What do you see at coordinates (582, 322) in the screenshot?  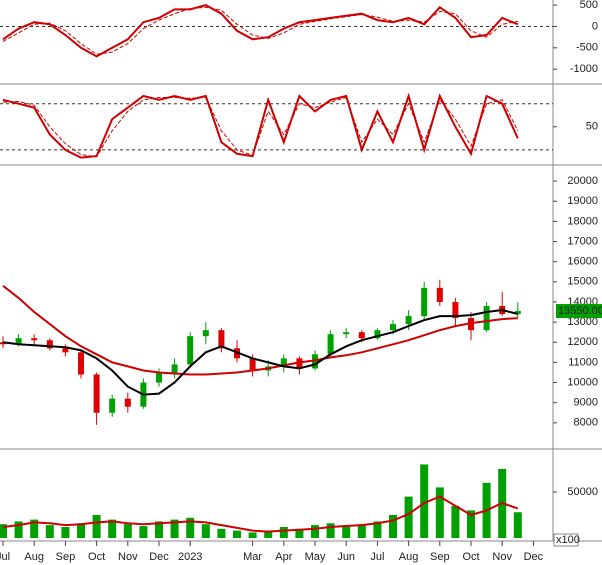 I see `y-tick-label: 13000` at bounding box center [582, 322].